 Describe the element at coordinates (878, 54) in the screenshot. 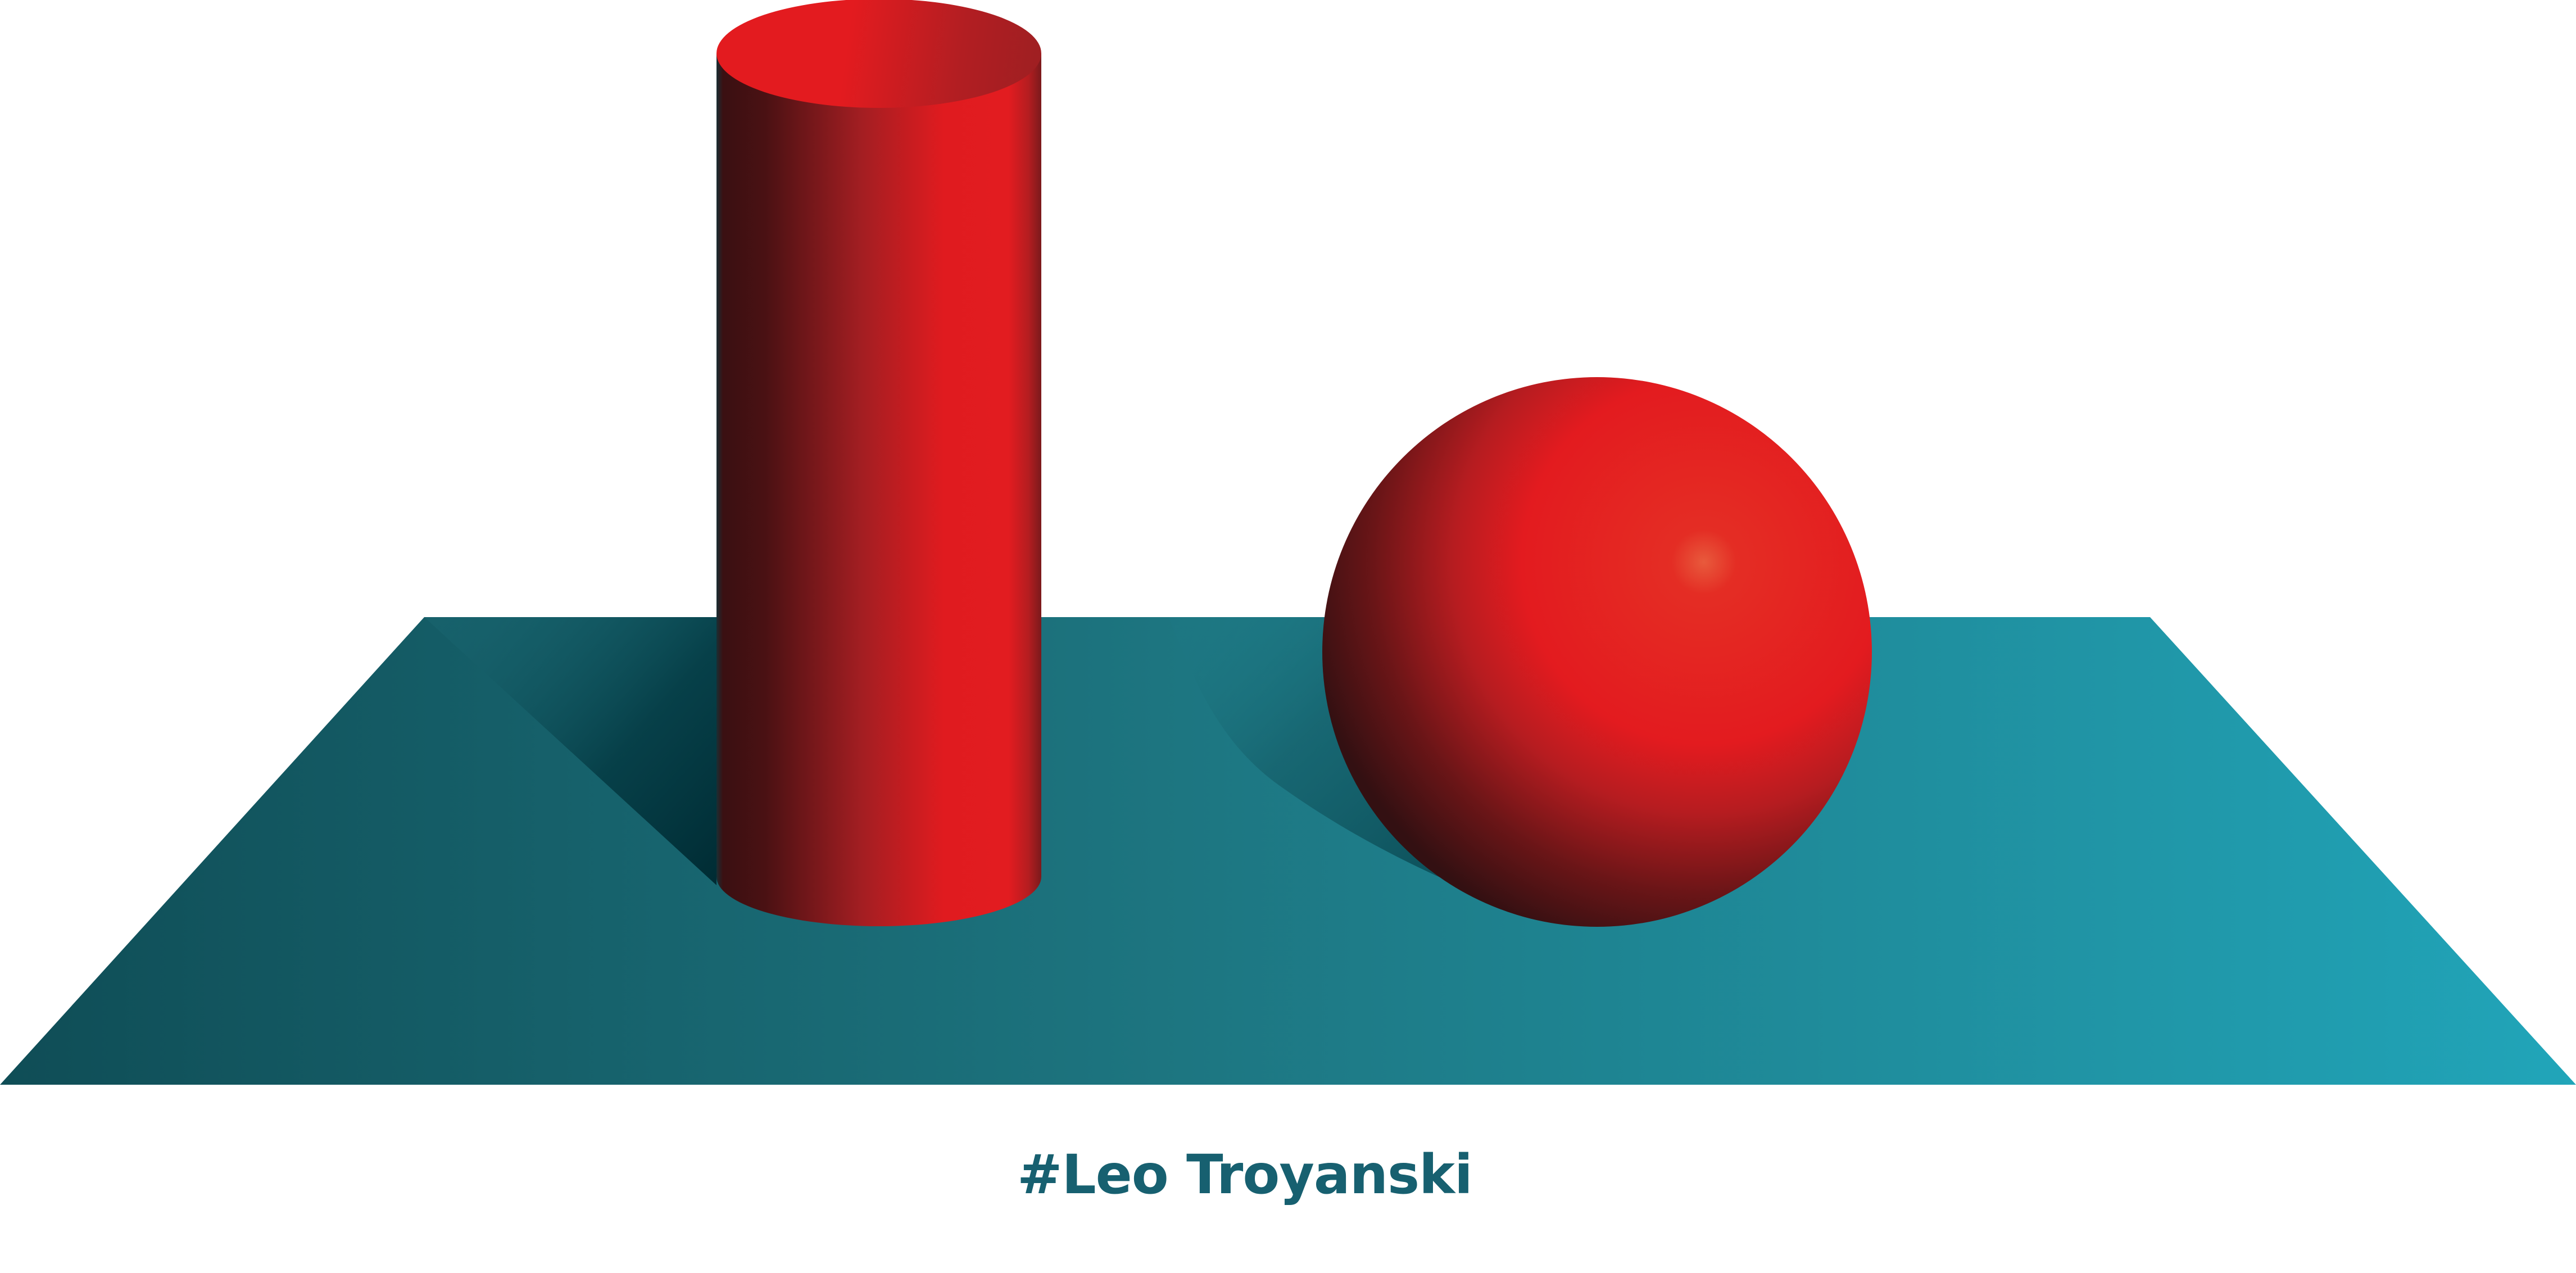

I see `cylinder-top` at that location.